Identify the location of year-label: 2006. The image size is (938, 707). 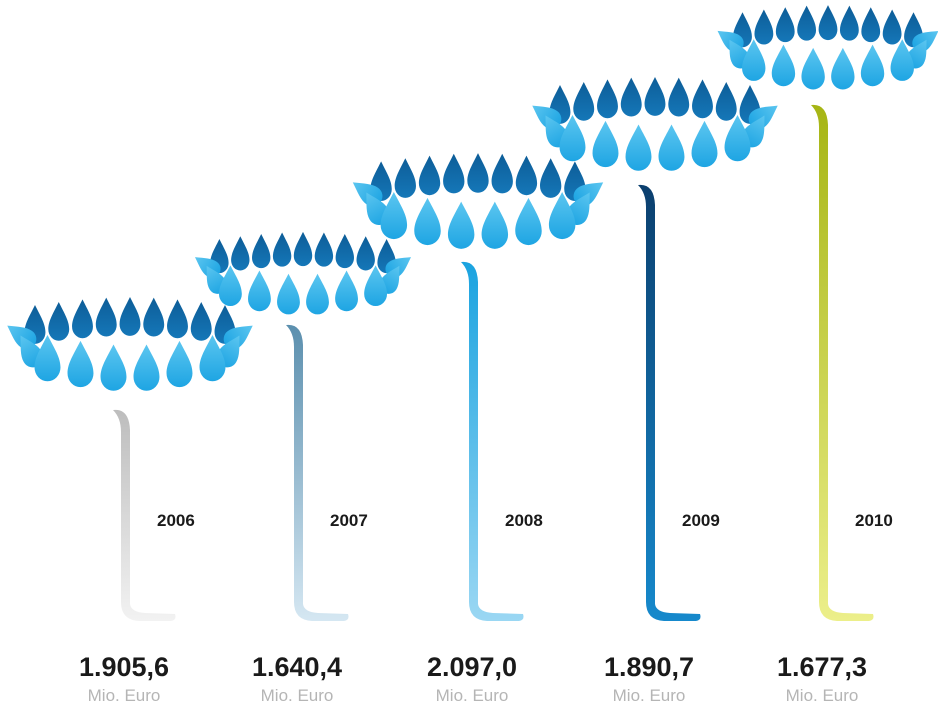
(176, 520).